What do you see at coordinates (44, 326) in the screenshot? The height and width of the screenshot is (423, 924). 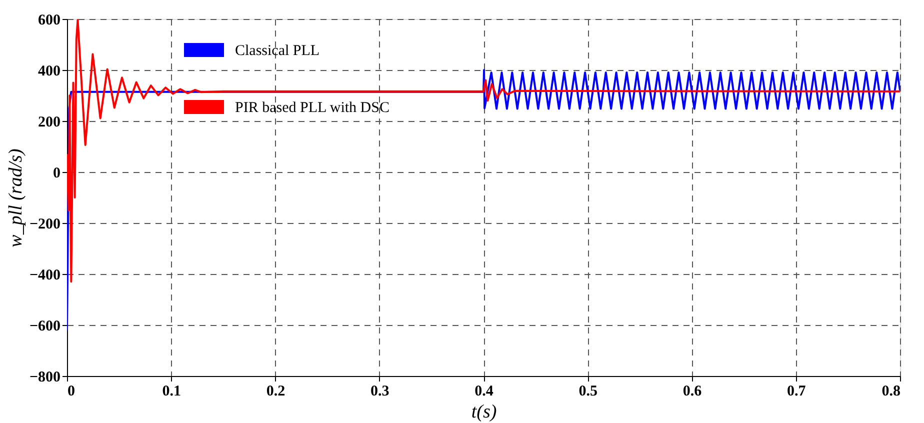 I see `y-tick-label: −600` at bounding box center [44, 326].